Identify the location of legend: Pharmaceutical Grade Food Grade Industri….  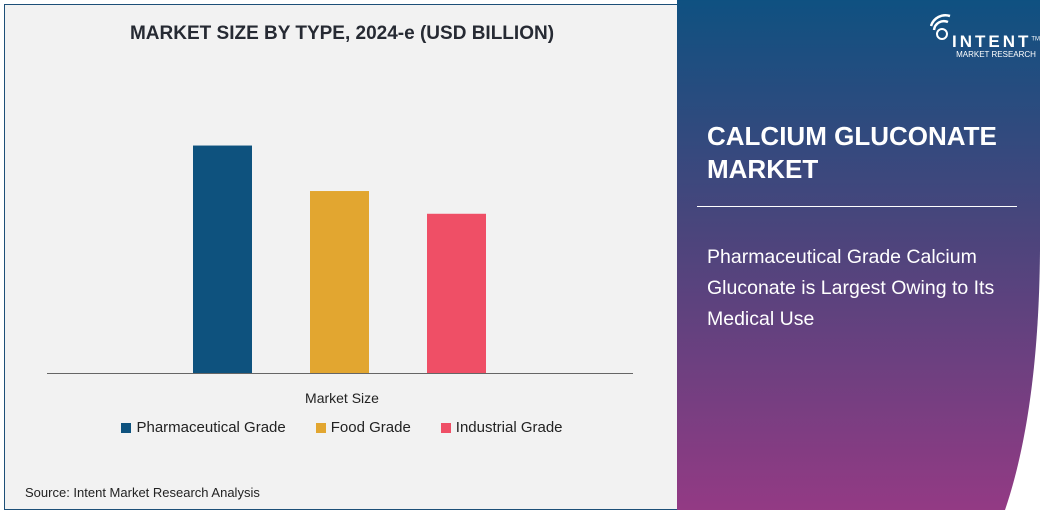
(342, 427).